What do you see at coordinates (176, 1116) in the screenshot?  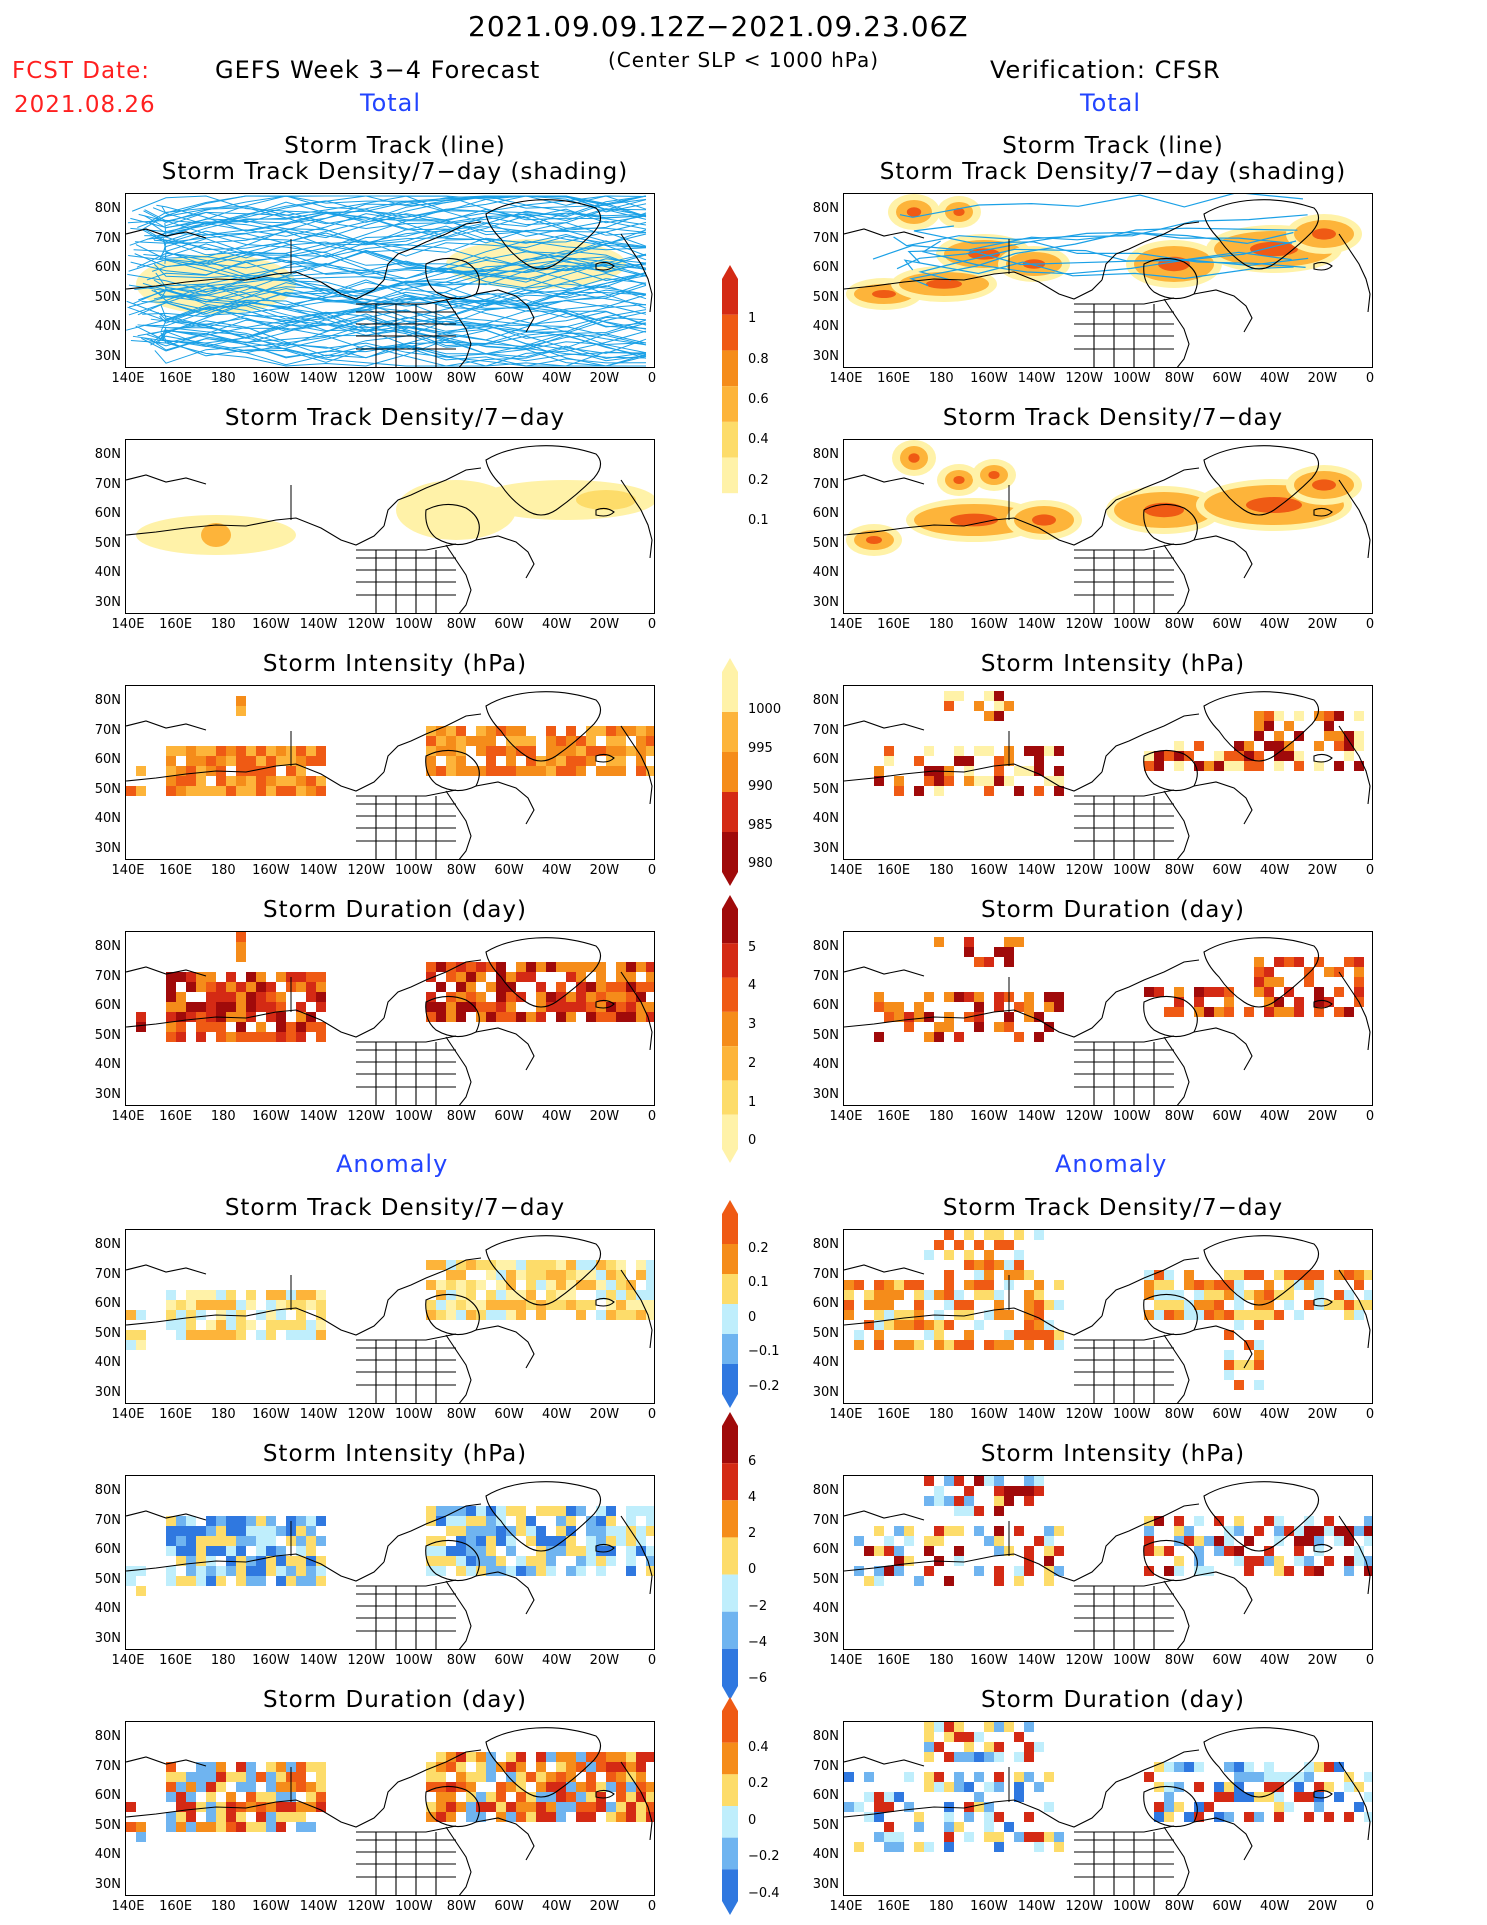 I see `lon-tick-label: 160E` at bounding box center [176, 1116].